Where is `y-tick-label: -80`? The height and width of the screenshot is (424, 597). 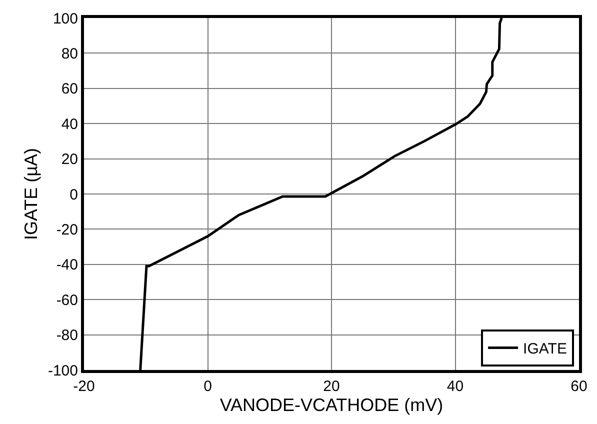
y-tick-label: -80 is located at coordinates (67, 335).